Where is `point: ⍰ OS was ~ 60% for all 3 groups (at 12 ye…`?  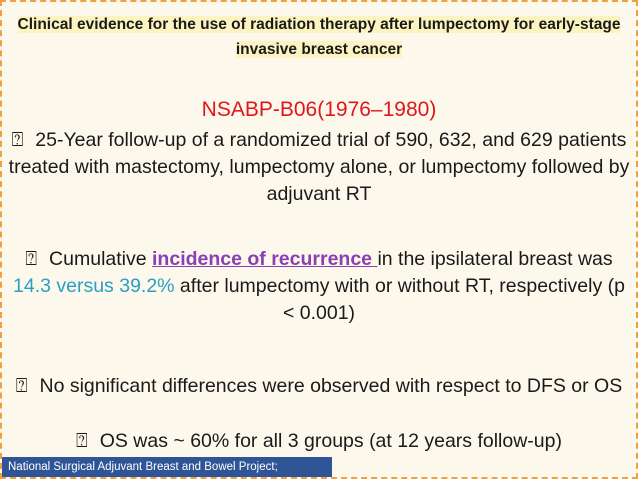
point: ⍰ OS was ~ 60% for all 3 groups (at 12 ye… is located at coordinates (319, 441).